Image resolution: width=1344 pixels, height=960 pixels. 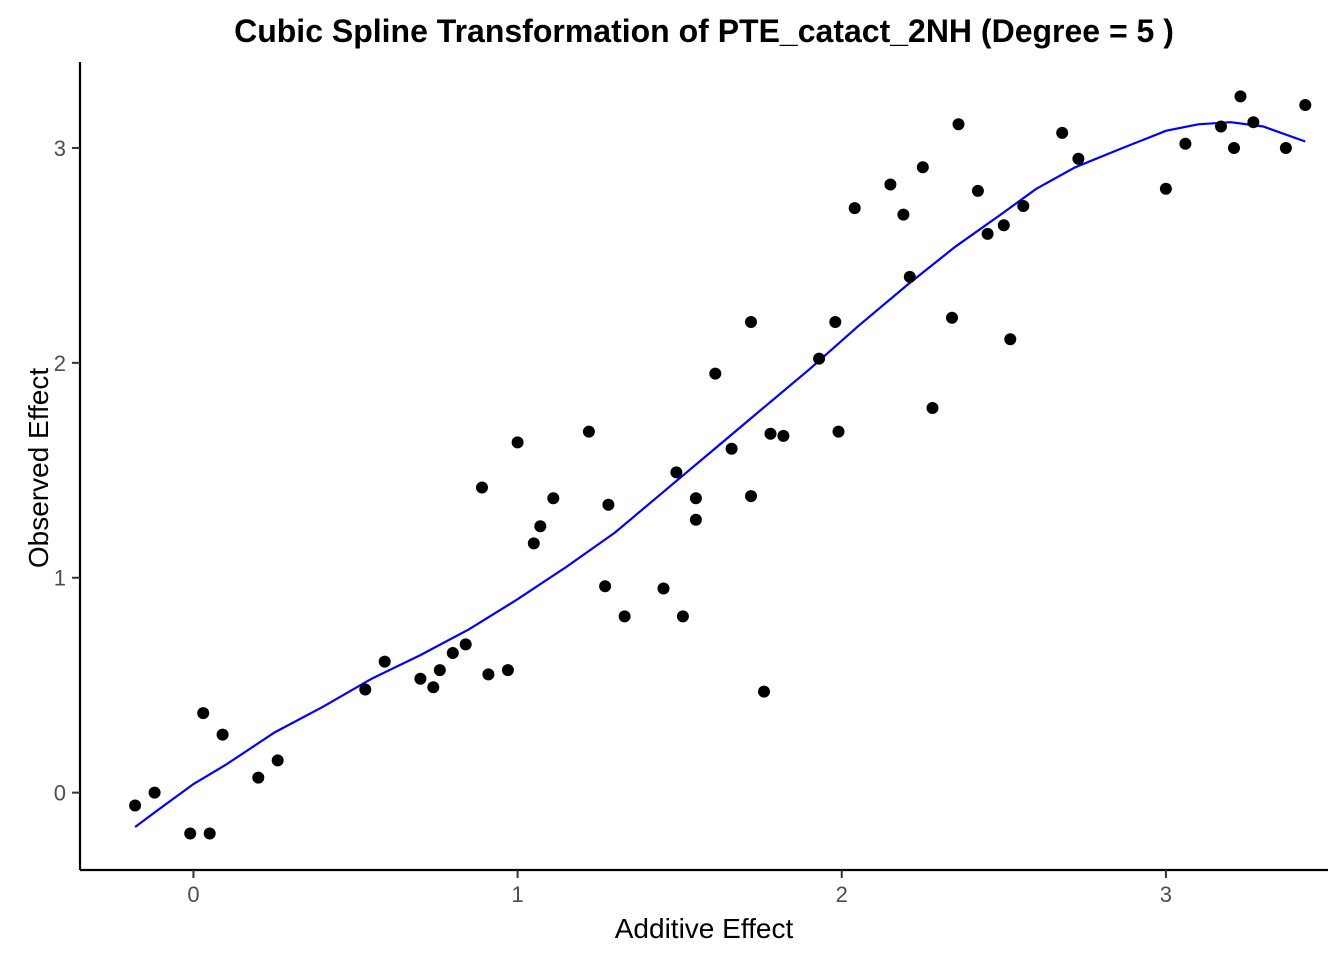 I want to click on x-axis-label: Additive Effect, so click(x=704, y=928).